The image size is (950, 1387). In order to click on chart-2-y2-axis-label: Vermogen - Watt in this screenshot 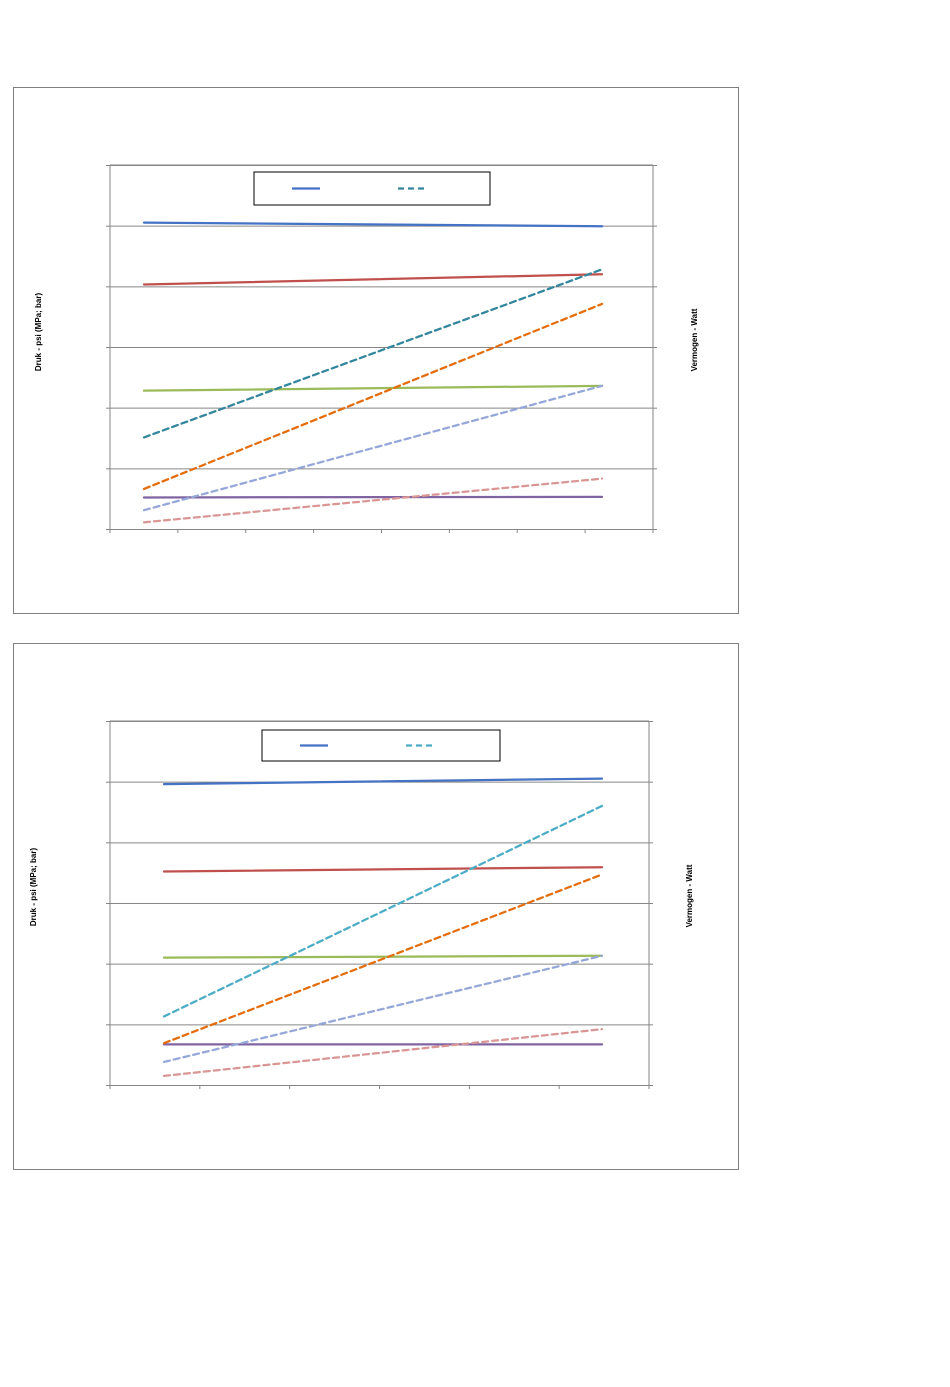, I will do `click(689, 895)`.